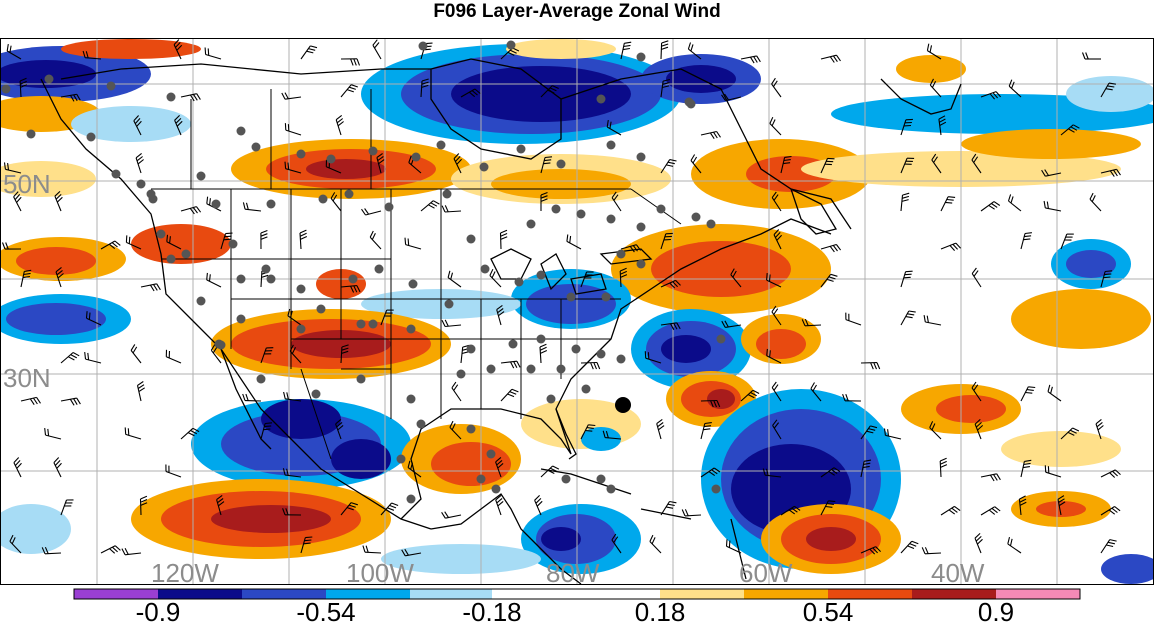 The height and width of the screenshot is (627, 1154). What do you see at coordinates (158, 609) in the screenshot?
I see `colorbar-label-1: -0.9` at bounding box center [158, 609].